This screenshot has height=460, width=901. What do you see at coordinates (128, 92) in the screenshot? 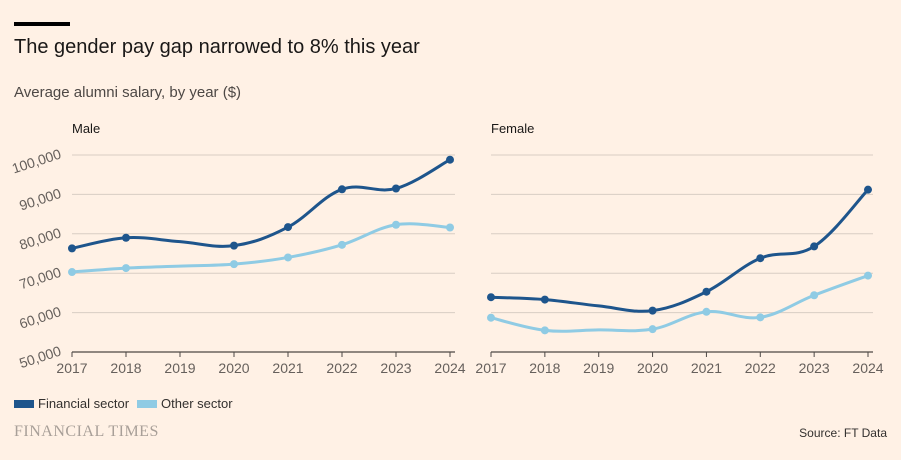
I see `chart-subtitle: Average alumni salary, by year ($)` at bounding box center [128, 92].